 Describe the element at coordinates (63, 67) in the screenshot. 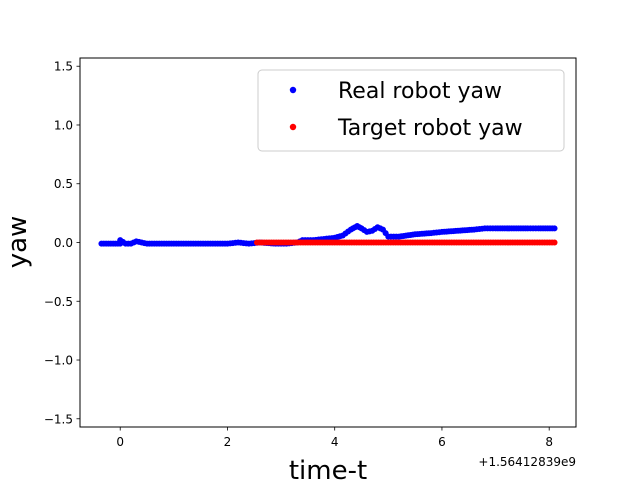

I see `y-tick-label: 1.5` at that location.